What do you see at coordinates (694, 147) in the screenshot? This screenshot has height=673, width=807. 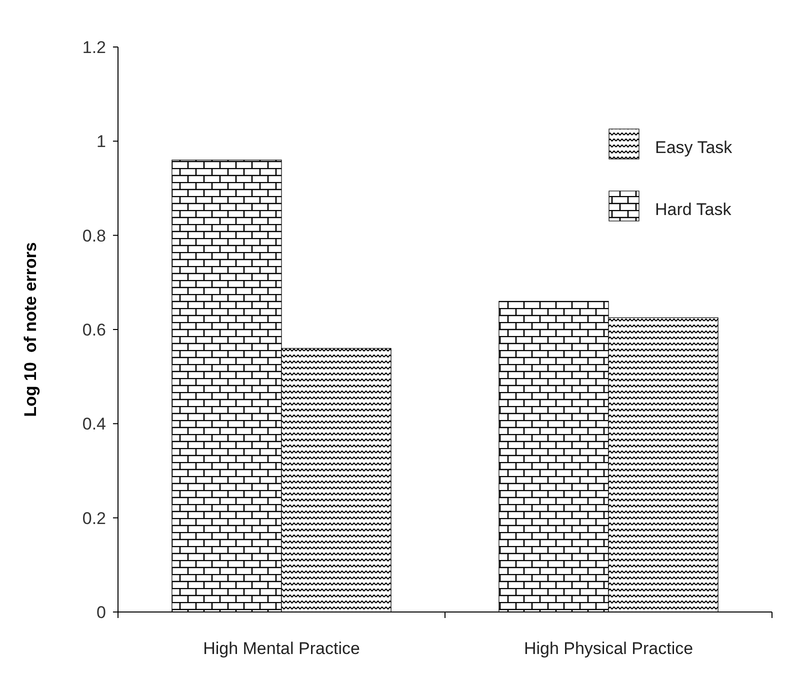 I see `legend-label: Easy Task` at bounding box center [694, 147].